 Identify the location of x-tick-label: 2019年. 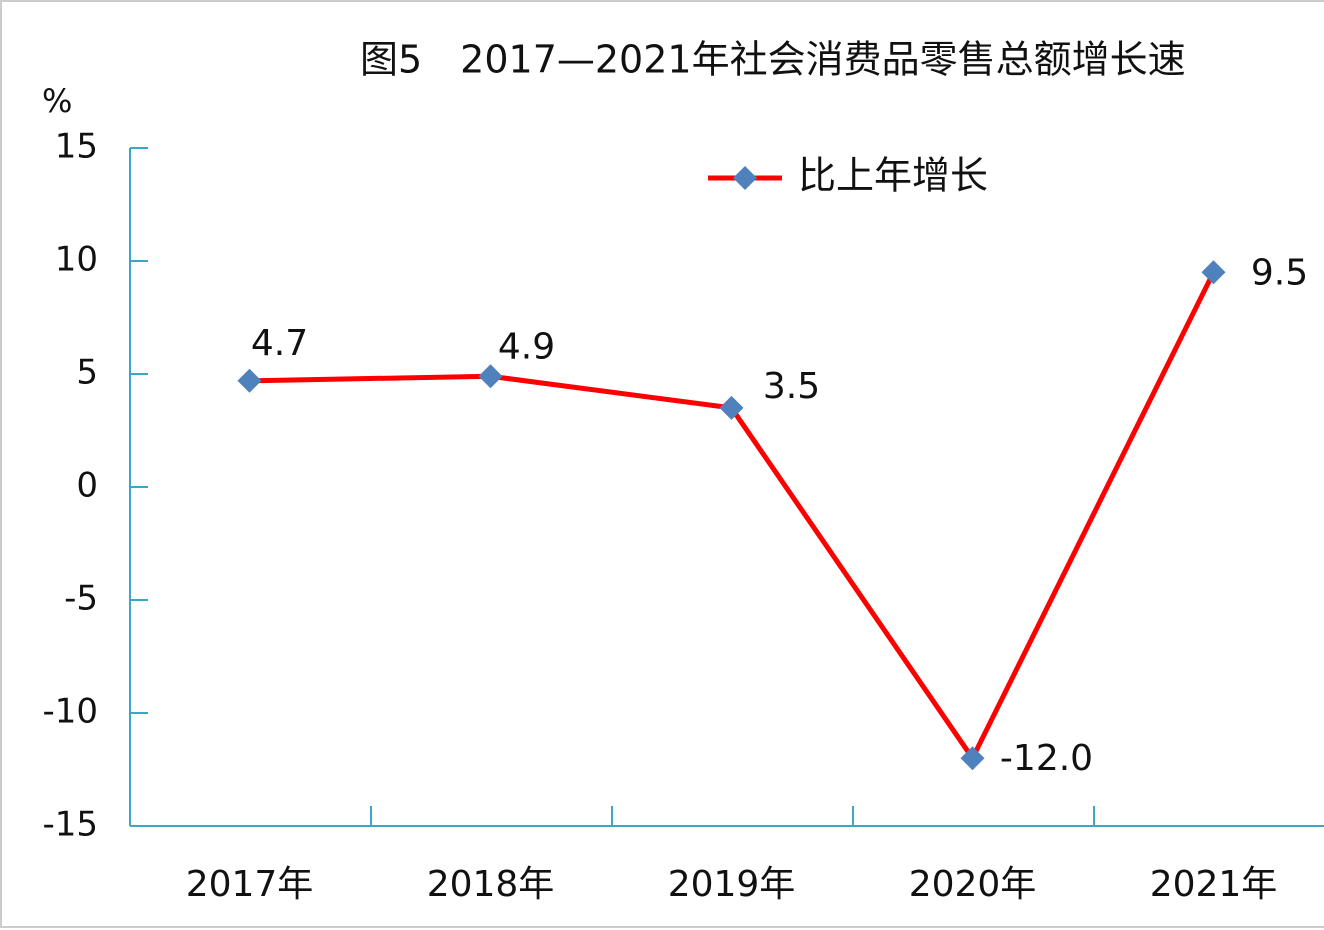
(732, 884).